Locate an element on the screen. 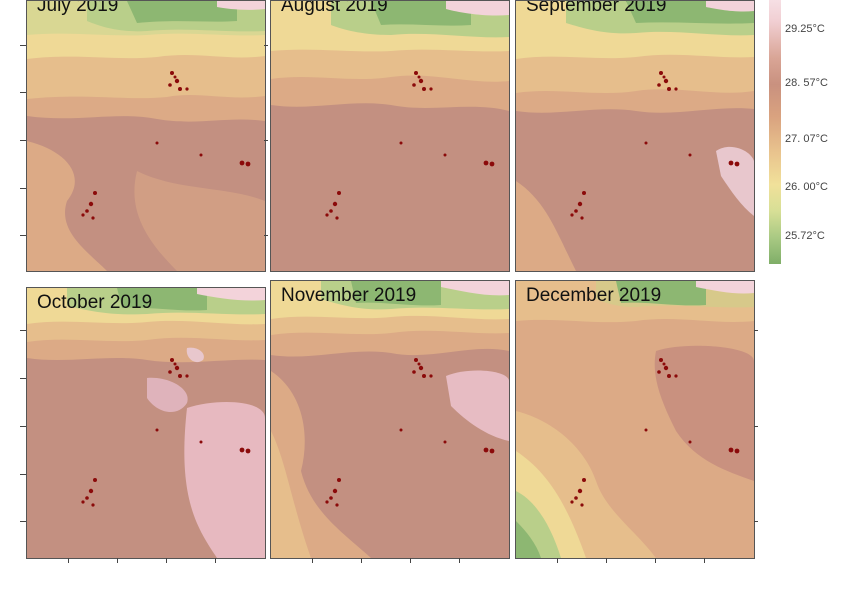  panel-title: September 2019 is located at coordinates (596, 8).